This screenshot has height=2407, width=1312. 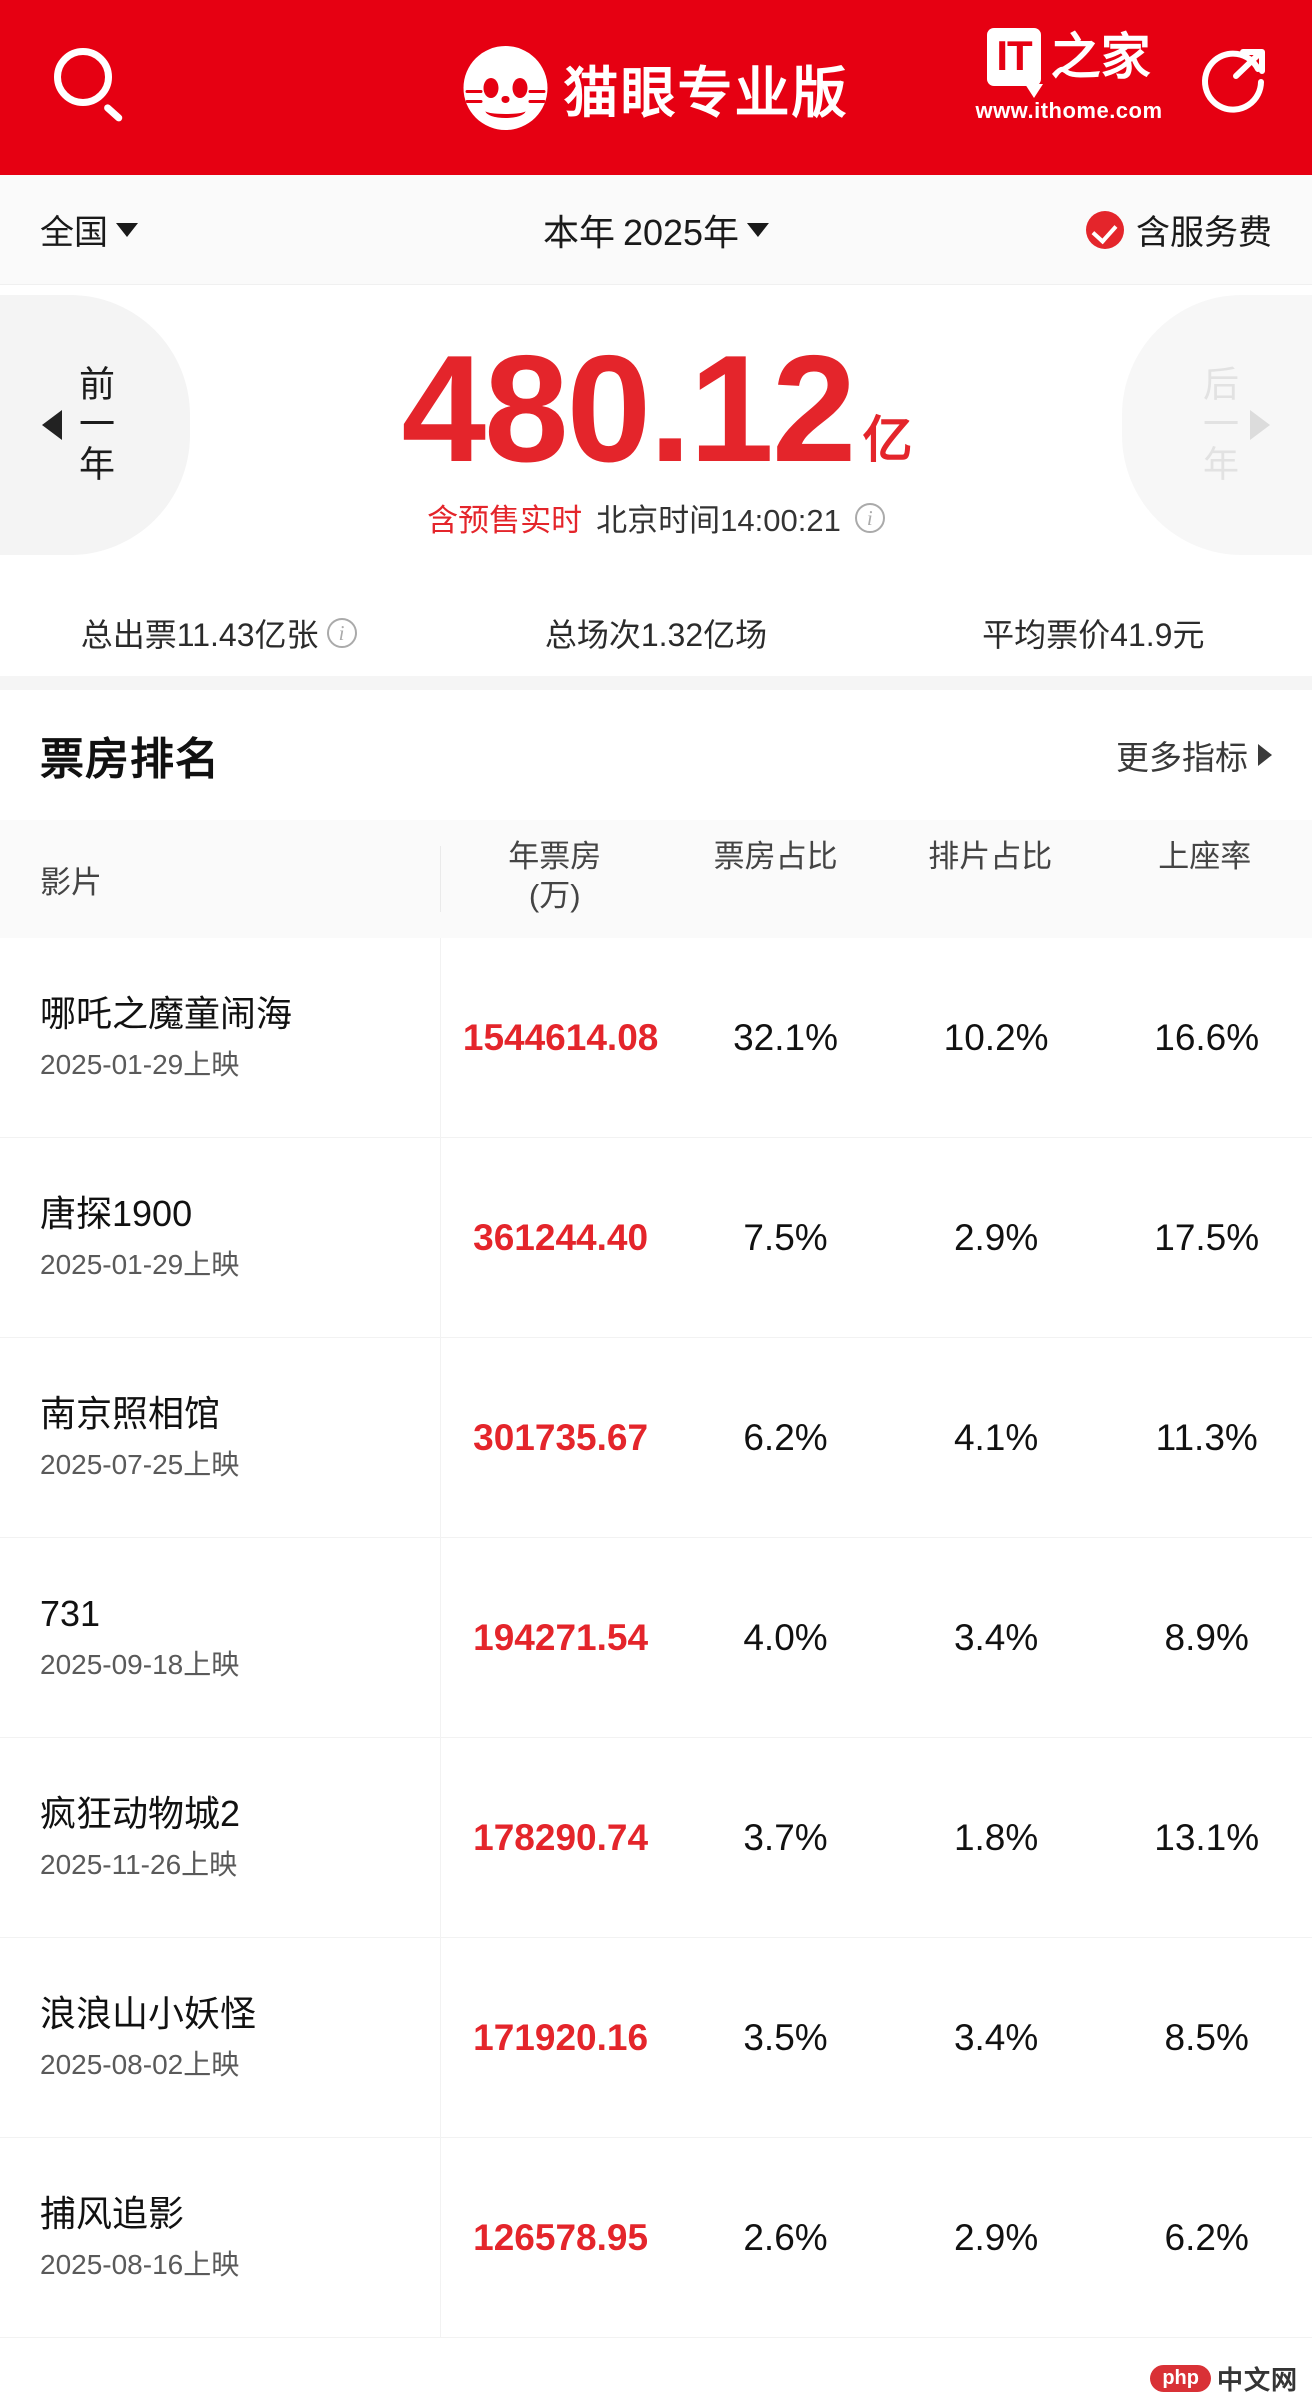 What do you see at coordinates (220, 1237) in the screenshot?
I see `film-cell: 唐探1900 2025-01-29上映` at bounding box center [220, 1237].